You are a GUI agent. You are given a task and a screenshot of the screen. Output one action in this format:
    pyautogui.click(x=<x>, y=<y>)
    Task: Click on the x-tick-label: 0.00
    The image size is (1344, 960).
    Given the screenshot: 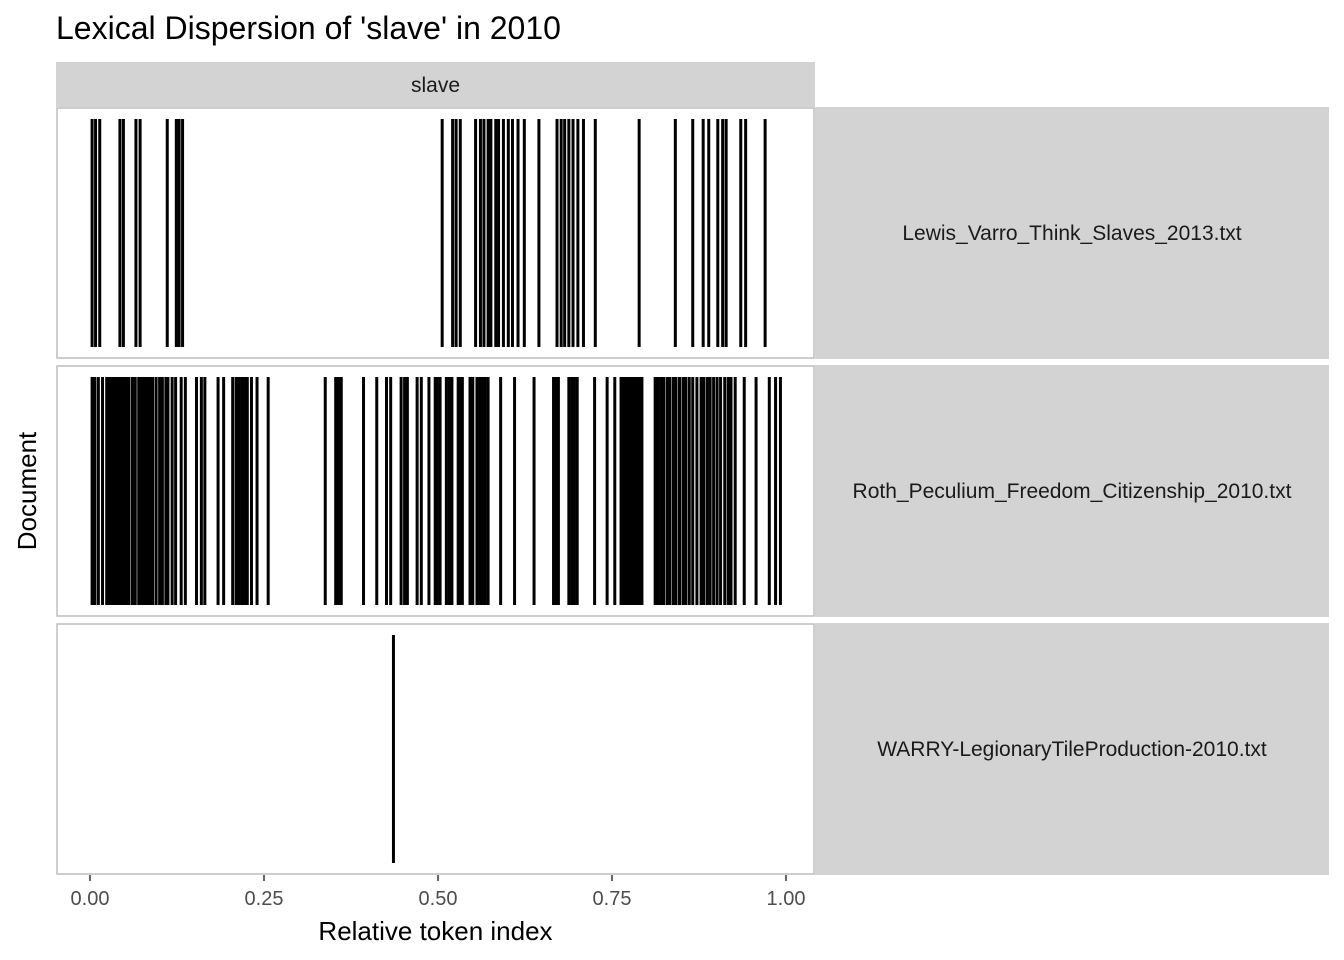 What is the action you would take?
    pyautogui.click(x=90, y=899)
    